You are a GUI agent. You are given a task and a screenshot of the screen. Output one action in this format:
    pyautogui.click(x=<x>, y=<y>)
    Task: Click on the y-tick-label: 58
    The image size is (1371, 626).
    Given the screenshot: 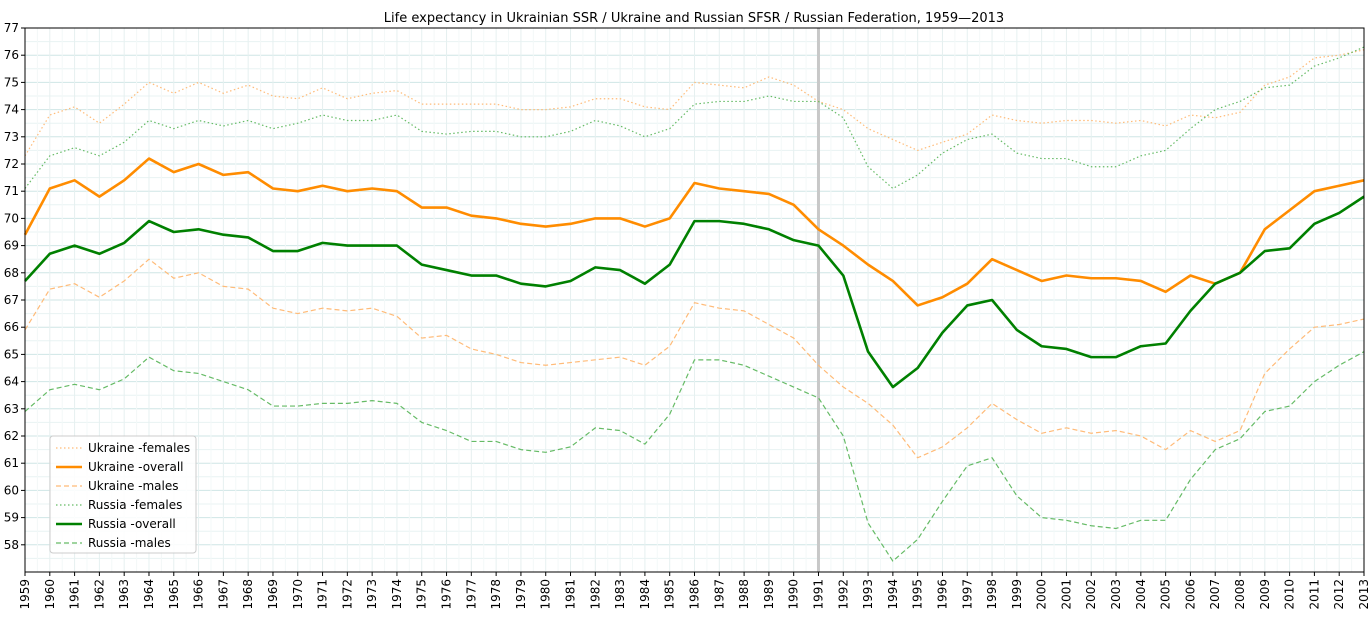 What is the action you would take?
    pyautogui.click(x=11, y=545)
    